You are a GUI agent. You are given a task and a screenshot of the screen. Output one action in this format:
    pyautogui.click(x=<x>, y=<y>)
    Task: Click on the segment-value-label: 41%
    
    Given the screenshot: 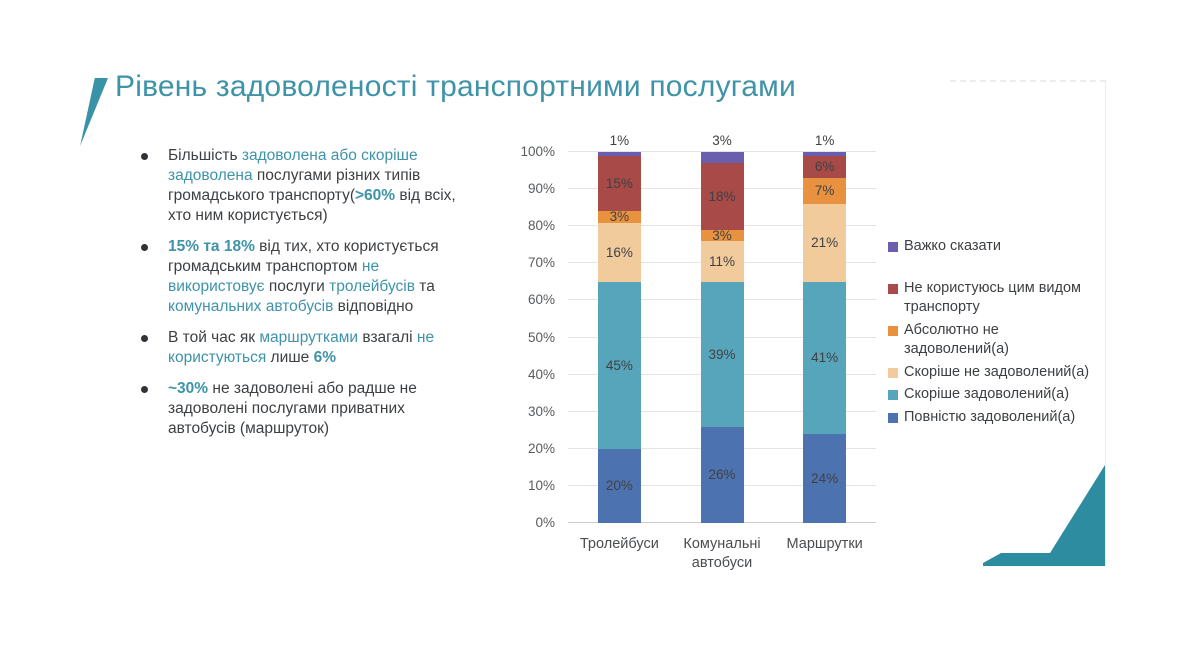 What is the action you would take?
    pyautogui.click(x=825, y=358)
    